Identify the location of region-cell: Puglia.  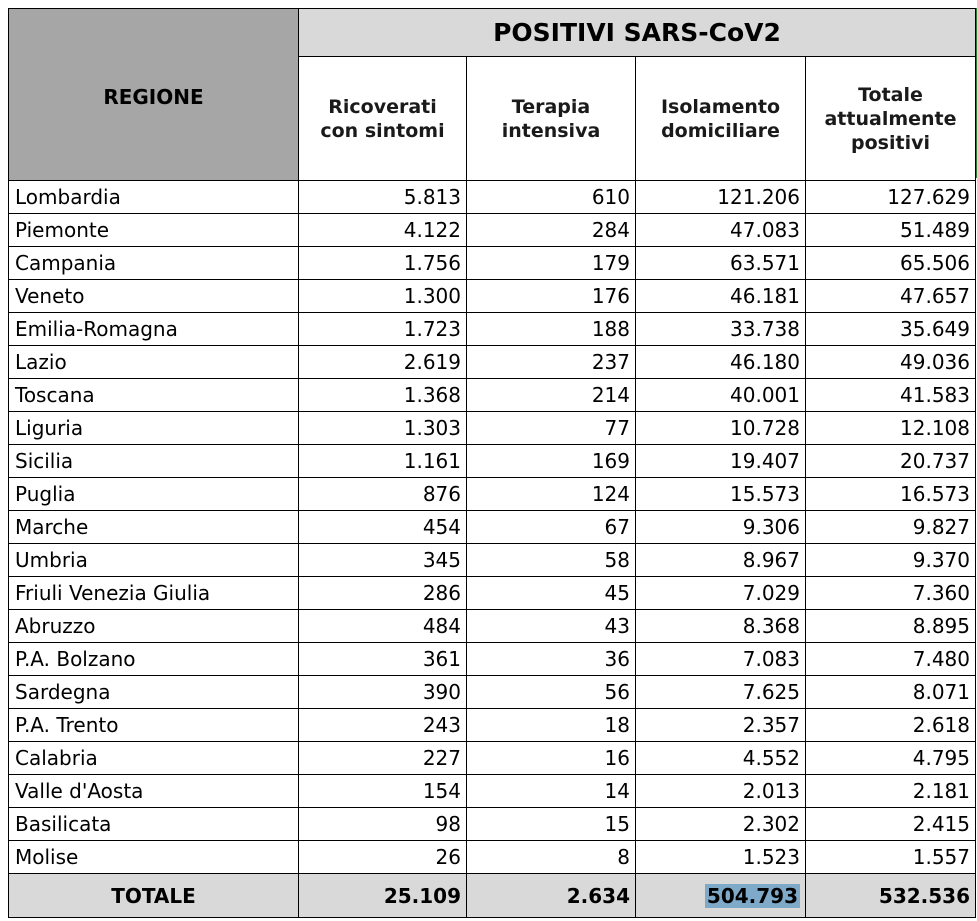
(153, 494).